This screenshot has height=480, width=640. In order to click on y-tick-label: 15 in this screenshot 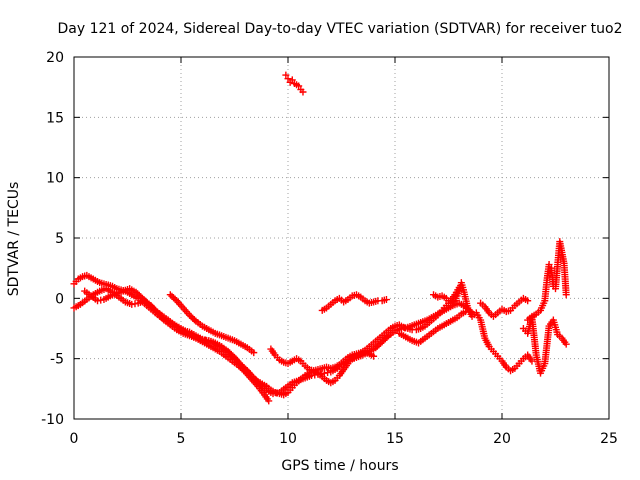, I will do `click(55, 118)`.